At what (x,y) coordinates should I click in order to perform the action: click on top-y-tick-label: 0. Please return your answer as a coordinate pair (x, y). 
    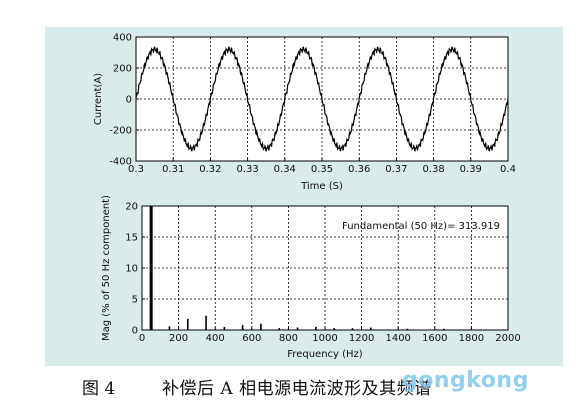
    Looking at the image, I should click on (129, 100).